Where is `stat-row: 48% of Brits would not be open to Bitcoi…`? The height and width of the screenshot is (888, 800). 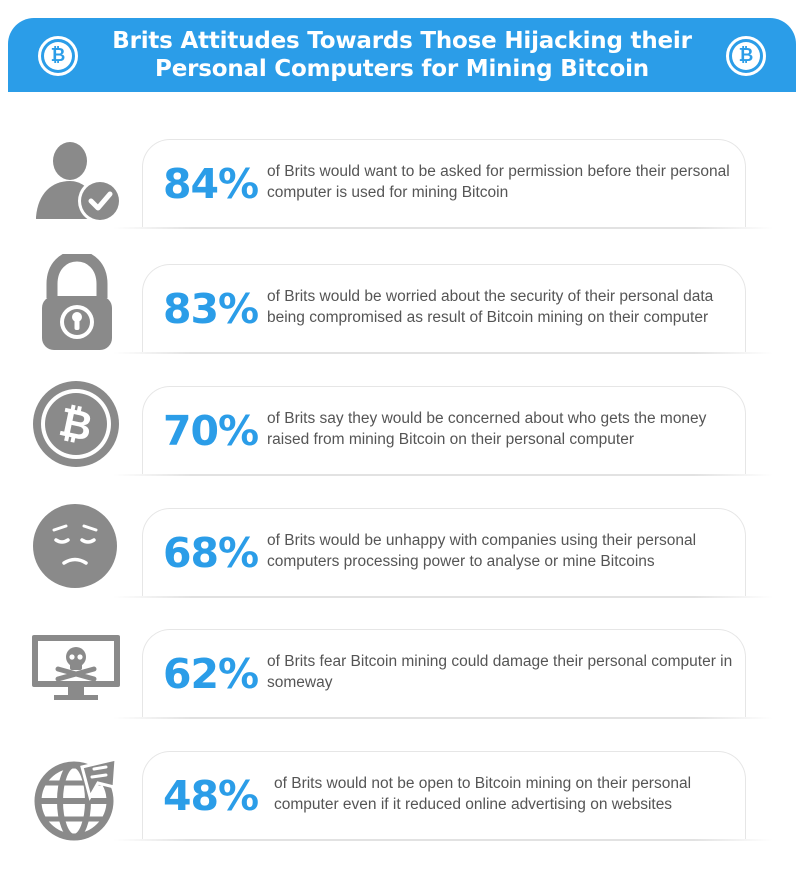 stat-row: 48% of Brits would not be open to Bitcoi… is located at coordinates (400, 801).